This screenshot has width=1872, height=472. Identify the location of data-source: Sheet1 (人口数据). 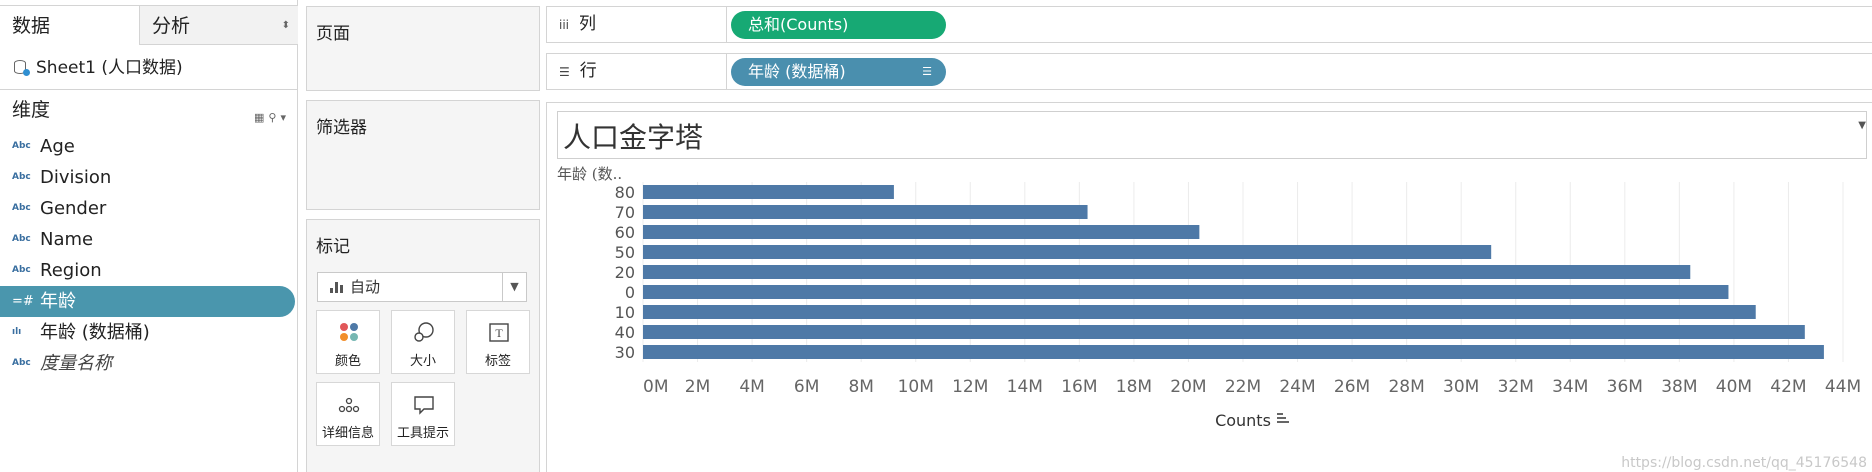
(149, 70).